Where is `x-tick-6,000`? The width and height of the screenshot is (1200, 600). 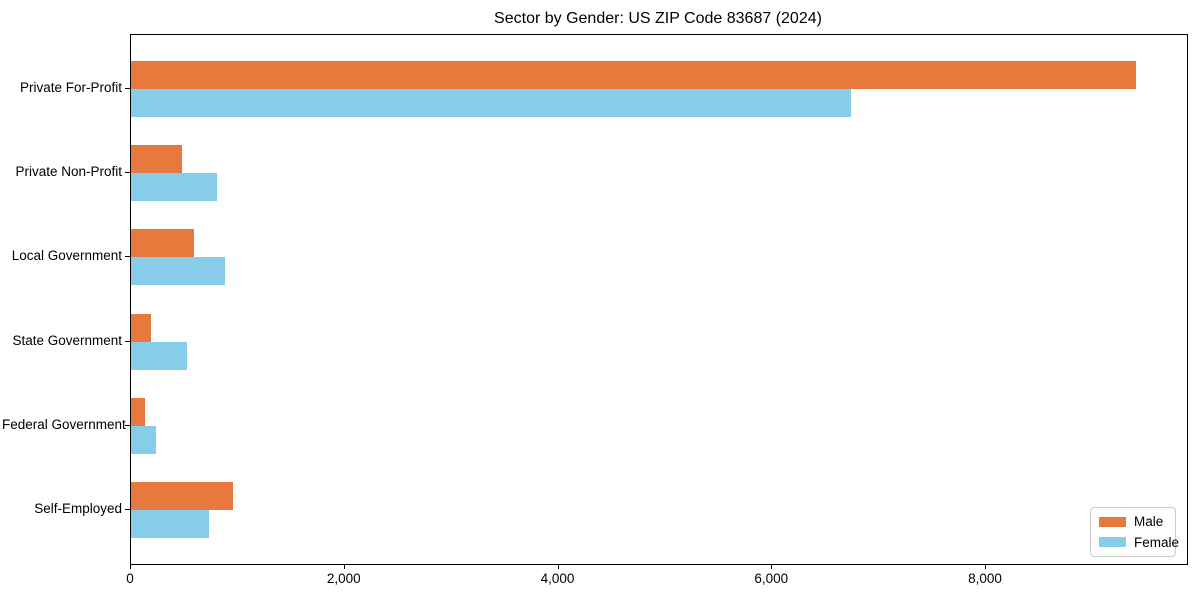 x-tick-6,000 is located at coordinates (772, 566).